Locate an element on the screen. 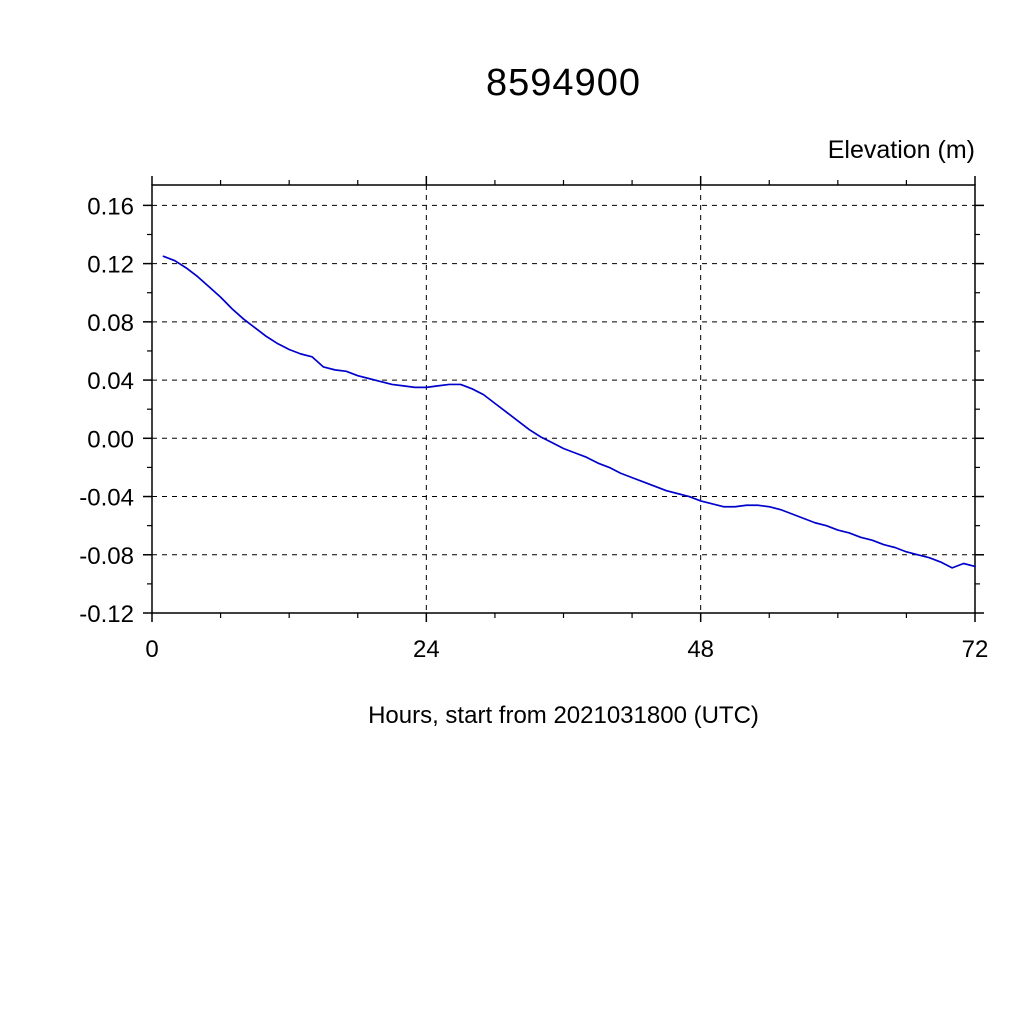 This screenshot has width=1024, height=1024. x-tick-label: 72 is located at coordinates (975, 649).